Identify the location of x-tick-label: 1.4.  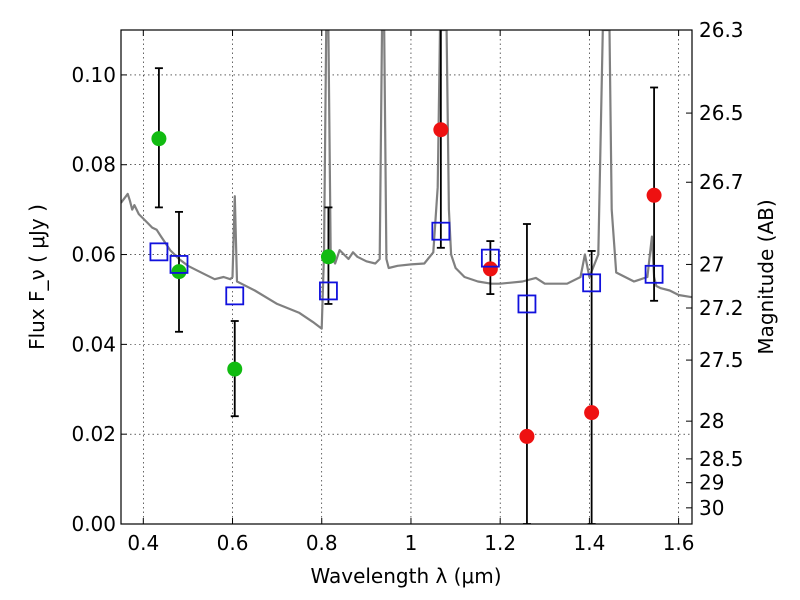
(589, 543).